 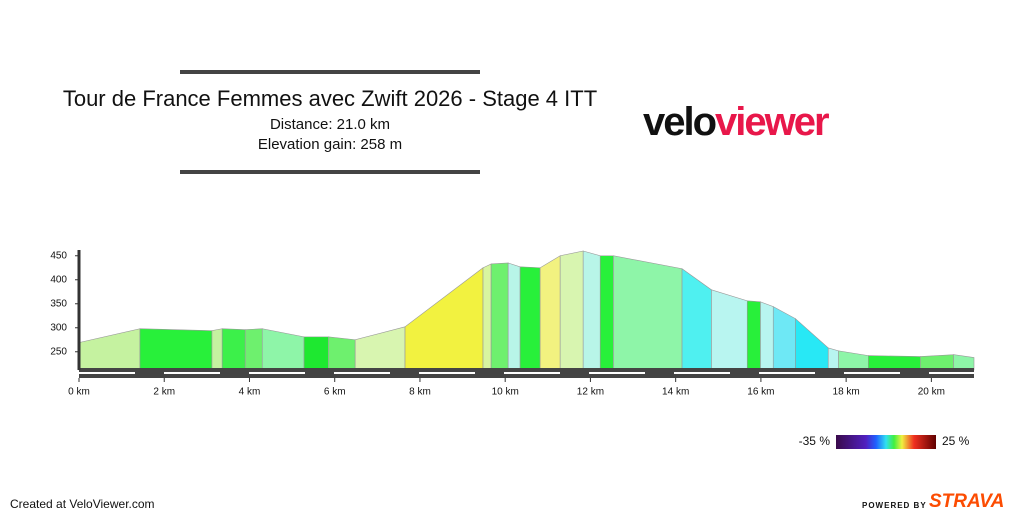 I want to click on x-tick-label: 8 km, so click(x=420, y=392).